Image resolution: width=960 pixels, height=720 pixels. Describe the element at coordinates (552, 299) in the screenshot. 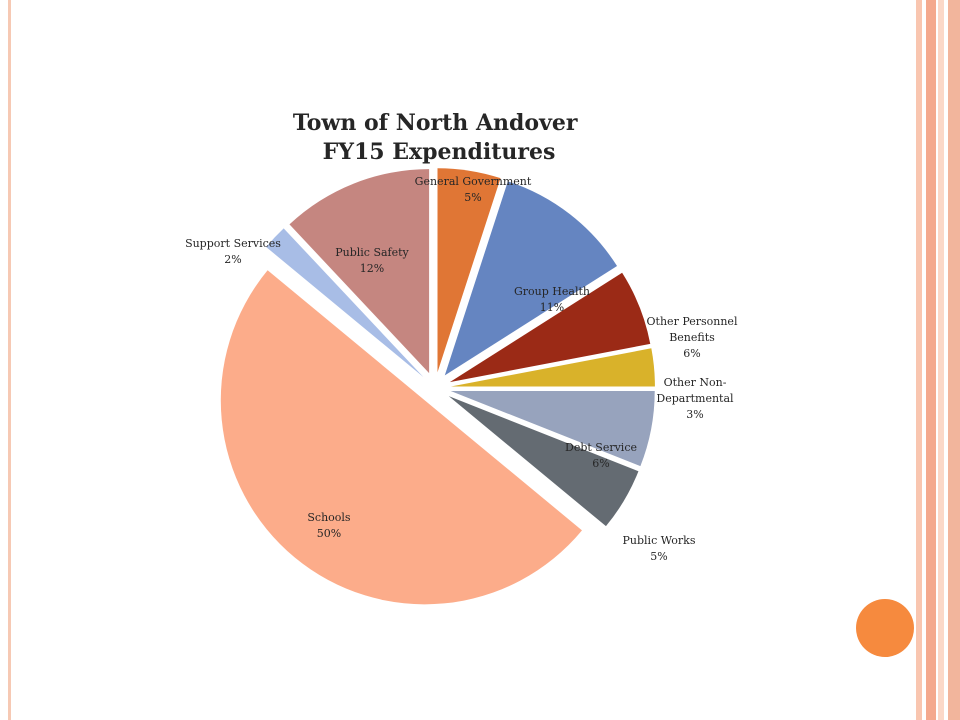

I see `slice-label: Group Health 11%` at that location.